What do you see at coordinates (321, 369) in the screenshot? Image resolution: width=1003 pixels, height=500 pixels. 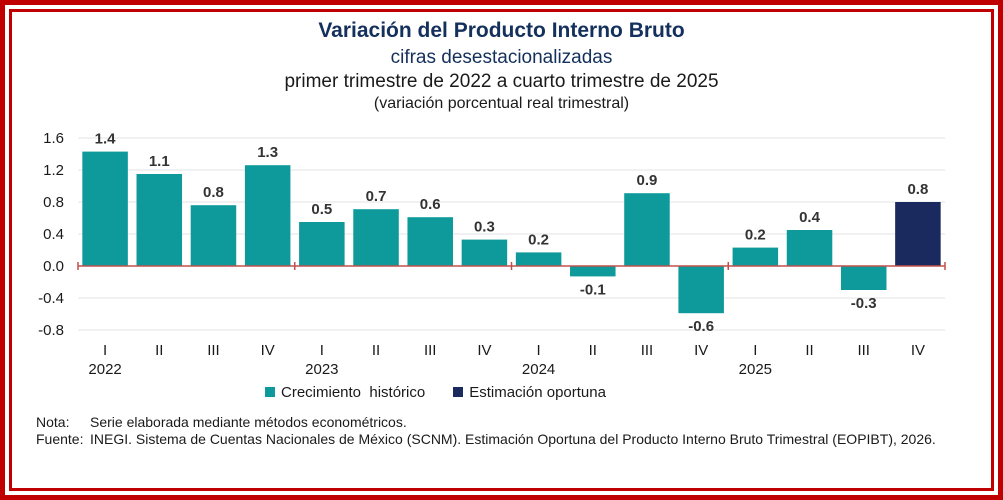 I see `year-label: 2023` at bounding box center [321, 369].